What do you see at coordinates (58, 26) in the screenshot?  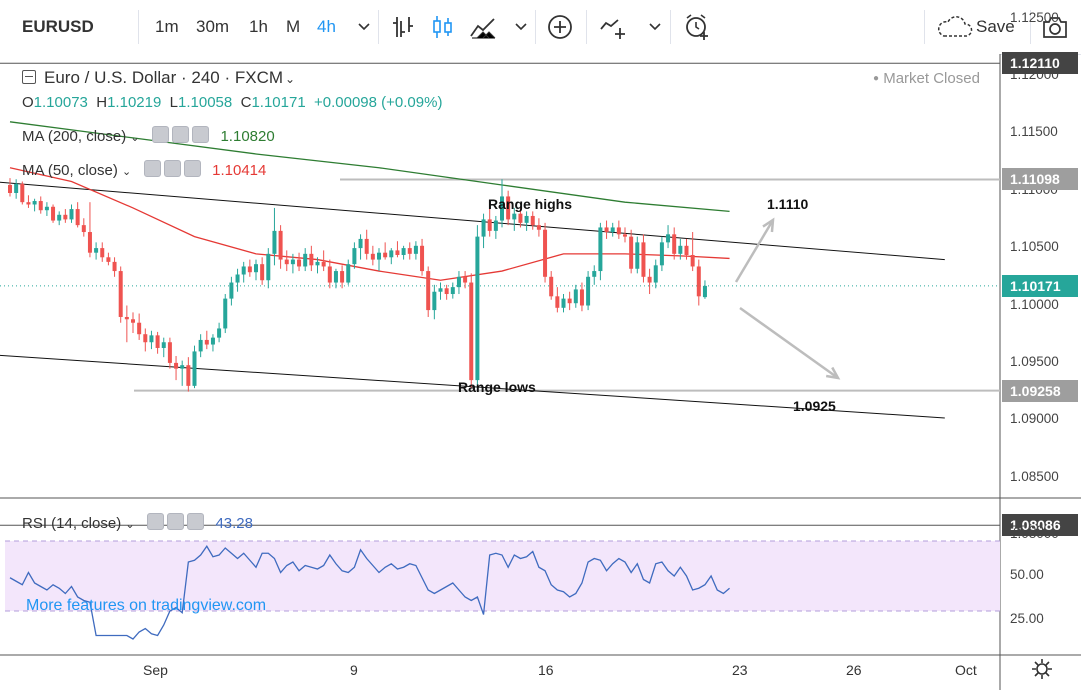 I see `symbol-label: EURUSD` at bounding box center [58, 26].